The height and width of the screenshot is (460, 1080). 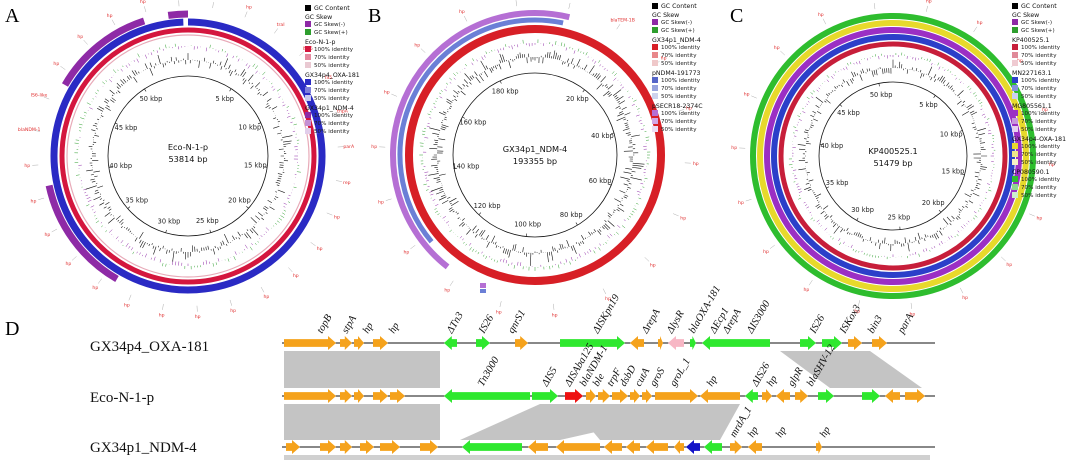 I want to click on gene-label-top: topB, so click(x=325, y=323).